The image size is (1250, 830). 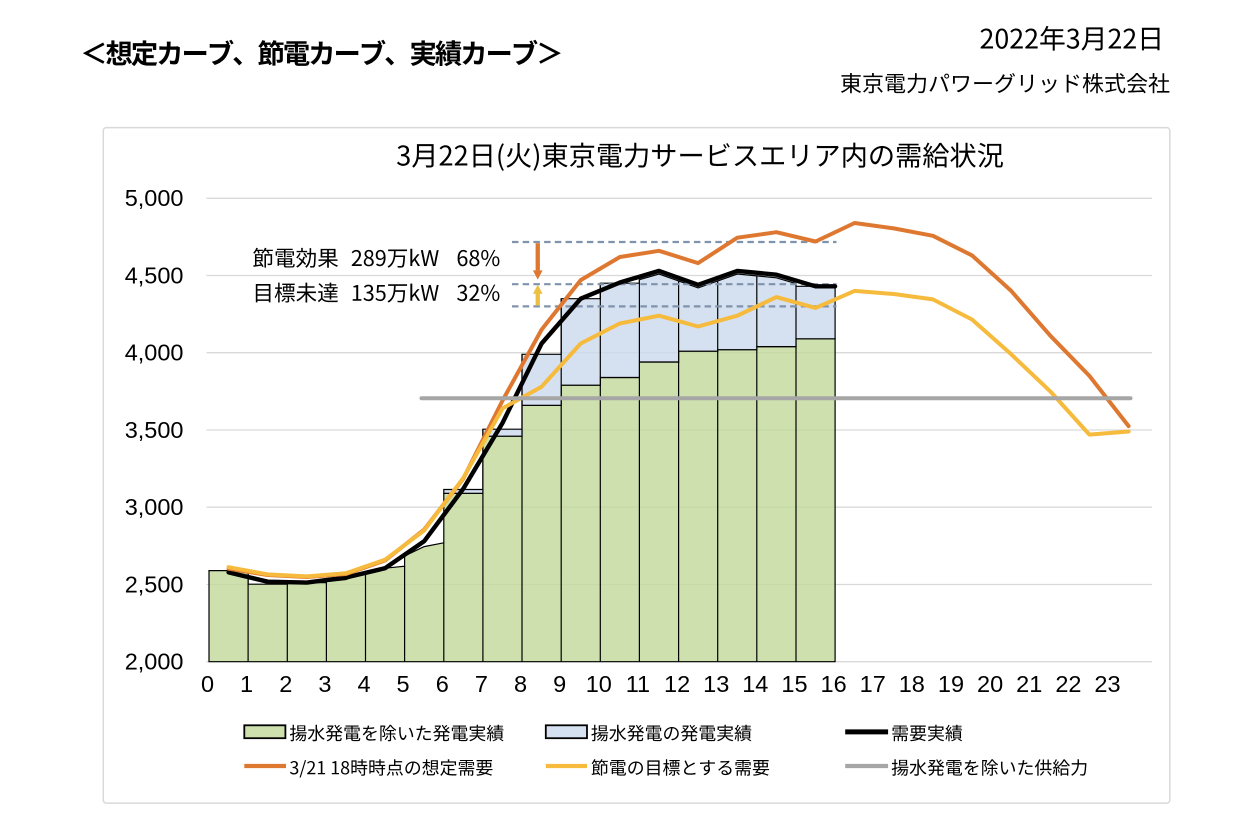 I want to click on svg-text: 2,000, so click(x=154, y=662).